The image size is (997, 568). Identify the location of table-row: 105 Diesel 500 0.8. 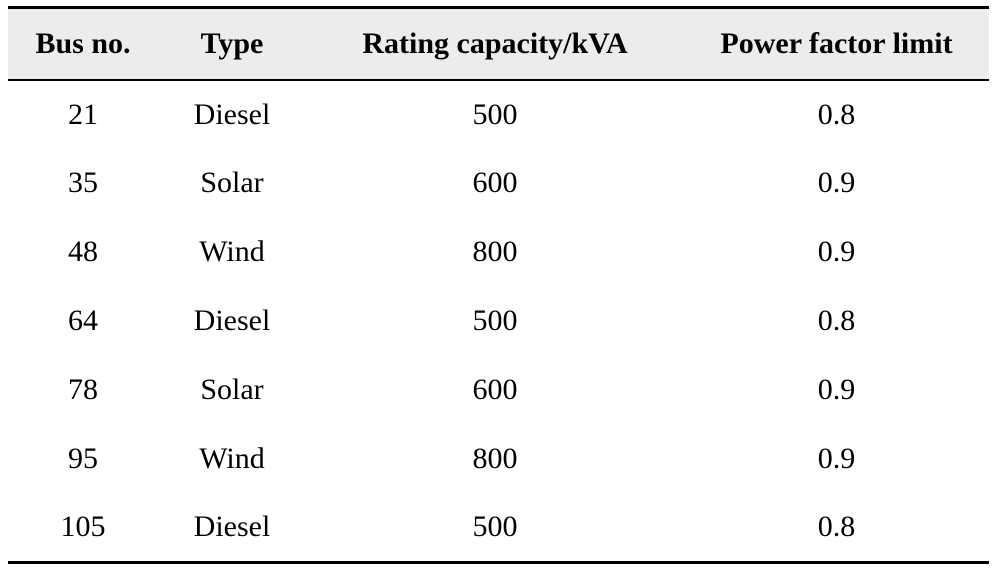
(498, 528).